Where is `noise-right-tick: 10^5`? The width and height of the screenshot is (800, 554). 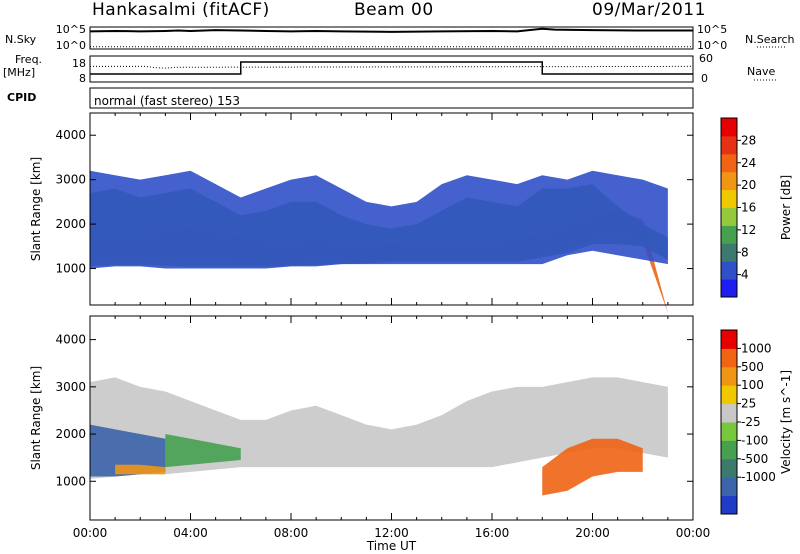
noise-right-tick: 10^5 is located at coordinates (712, 29).